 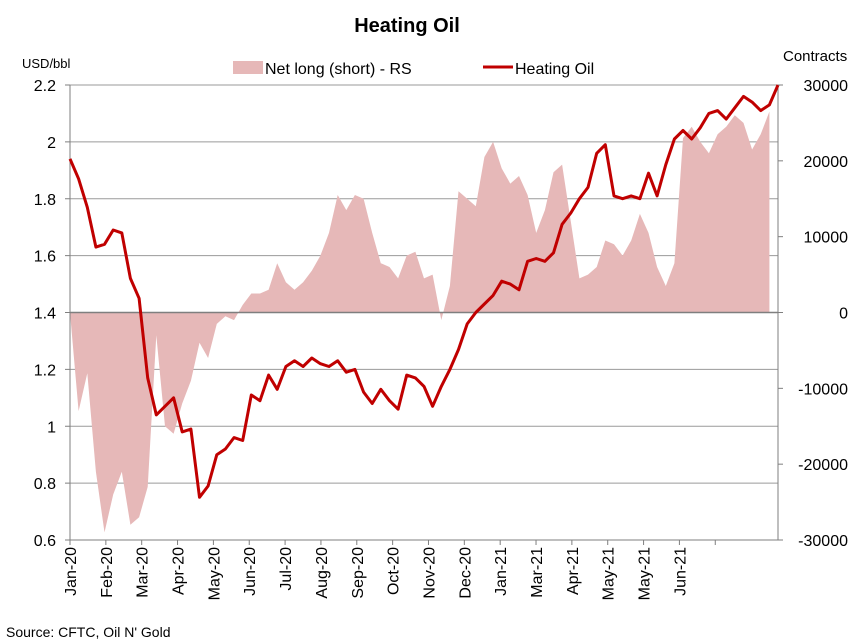 I want to click on left-tick-label: 0.6, so click(x=45, y=541).